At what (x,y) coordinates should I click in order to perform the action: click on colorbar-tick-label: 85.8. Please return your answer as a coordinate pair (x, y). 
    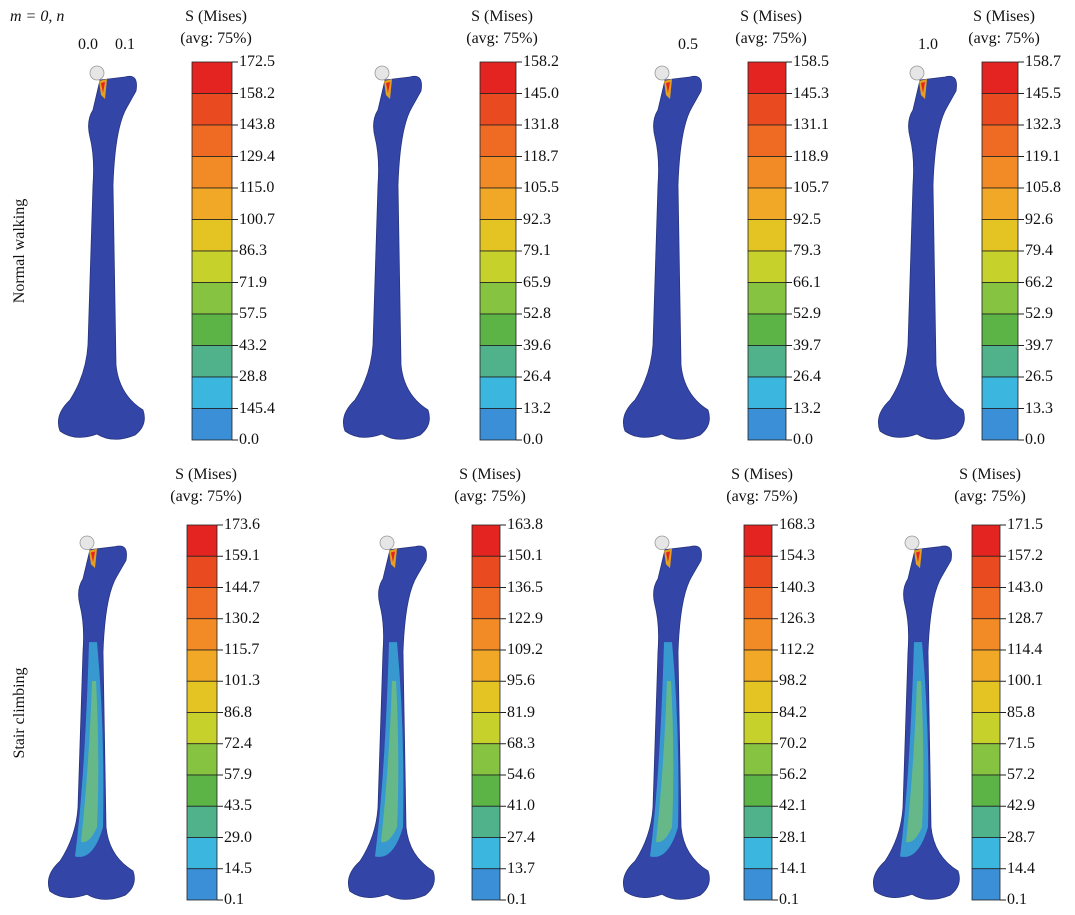
    Looking at the image, I should click on (1021, 712).